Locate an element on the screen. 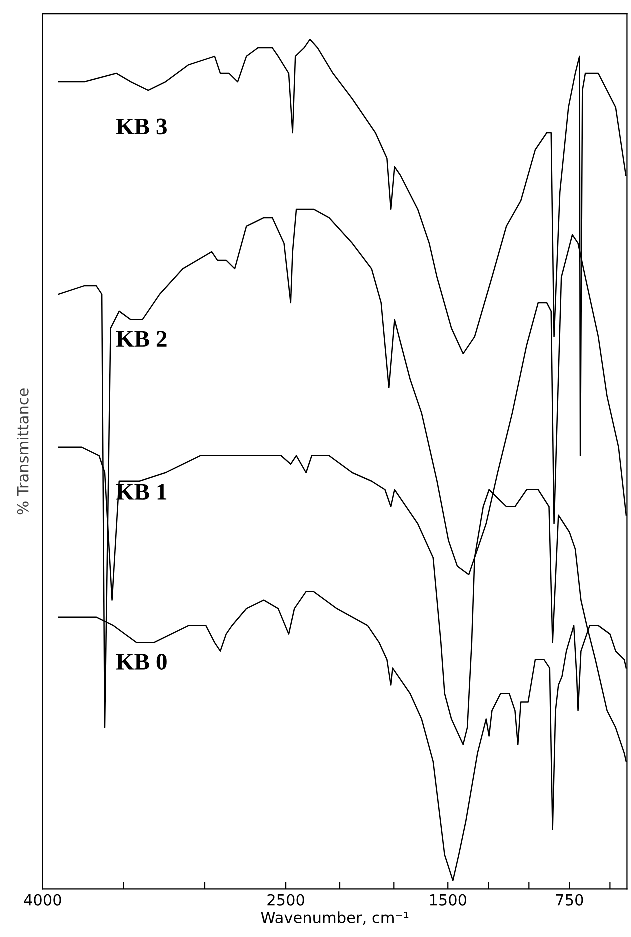 The image size is (631, 937). x-tick-label: 4000 is located at coordinates (43, 900).